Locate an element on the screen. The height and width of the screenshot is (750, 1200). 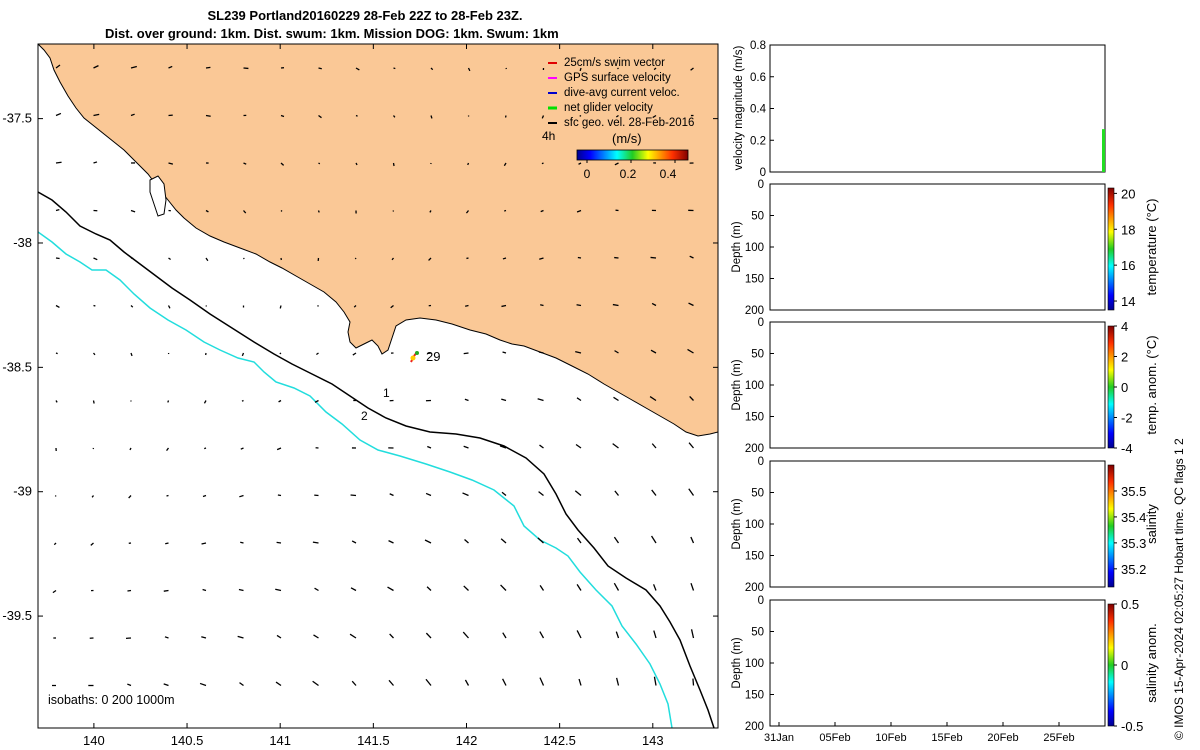
duration-label: 4h is located at coordinates (548, 136).